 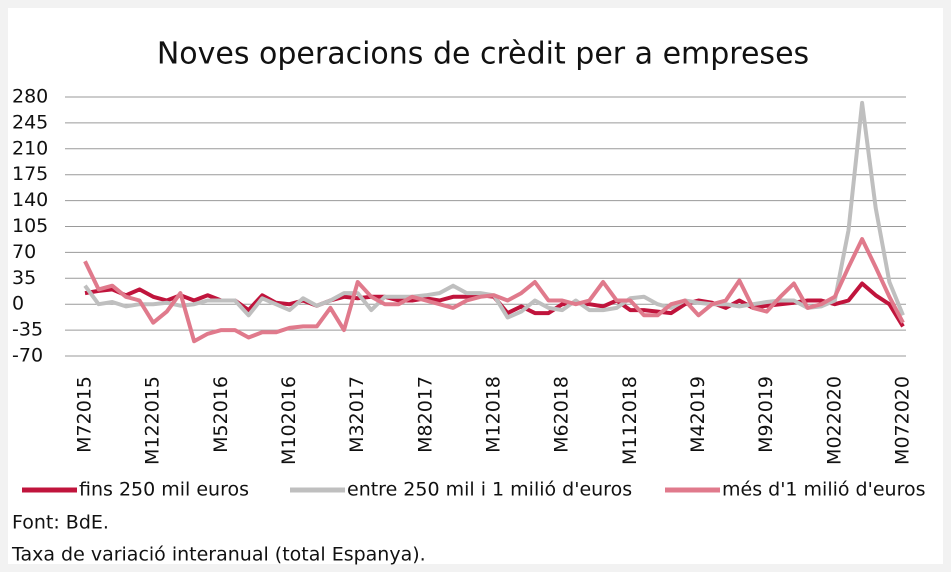 I want to click on x-tick-label: M82017, so click(x=425, y=414).